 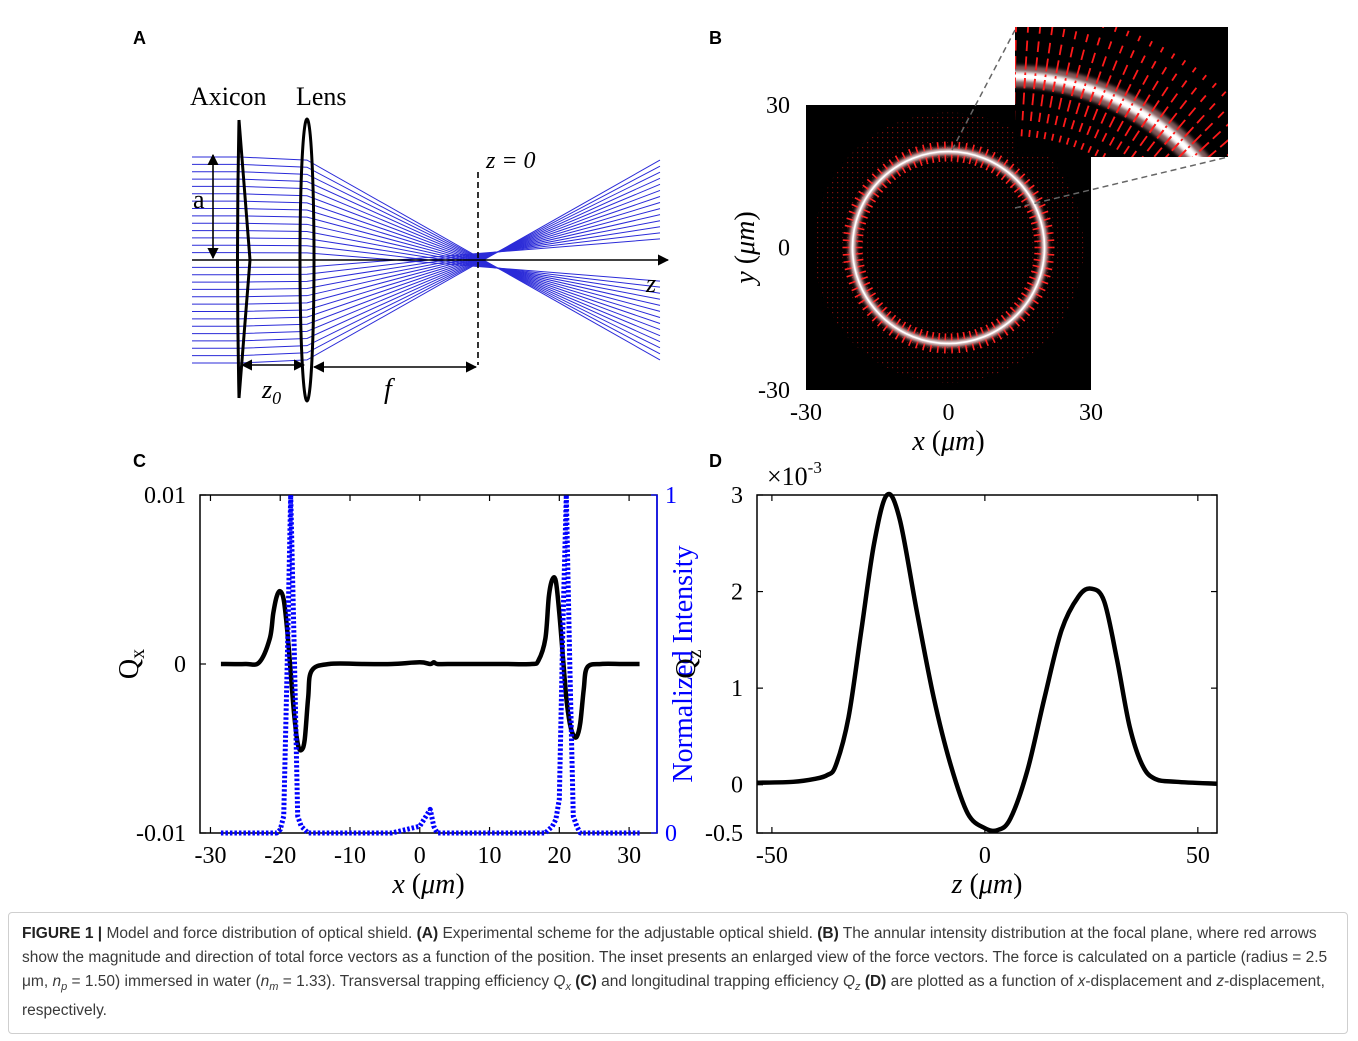 What do you see at coordinates (139, 461) in the screenshot?
I see `panel-label: C` at bounding box center [139, 461].